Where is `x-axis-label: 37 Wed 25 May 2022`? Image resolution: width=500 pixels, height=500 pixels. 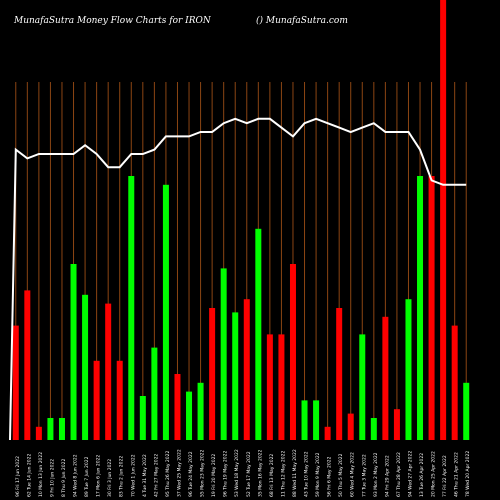
x-axis-label: 37 Wed 25 May 2022 is located at coordinates (179, 473).